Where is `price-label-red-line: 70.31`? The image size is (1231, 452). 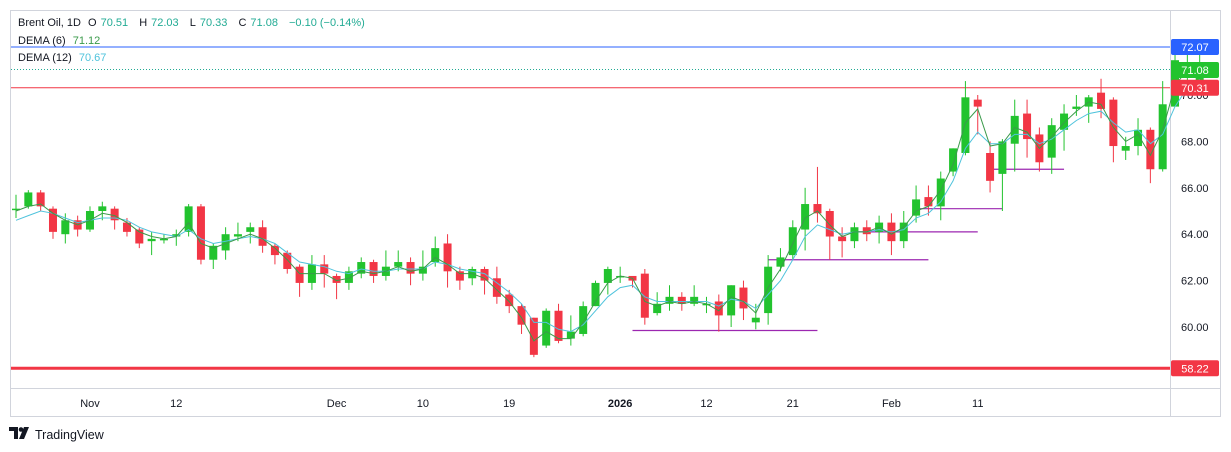 price-label-red-line: 70.31 is located at coordinates (1195, 87).